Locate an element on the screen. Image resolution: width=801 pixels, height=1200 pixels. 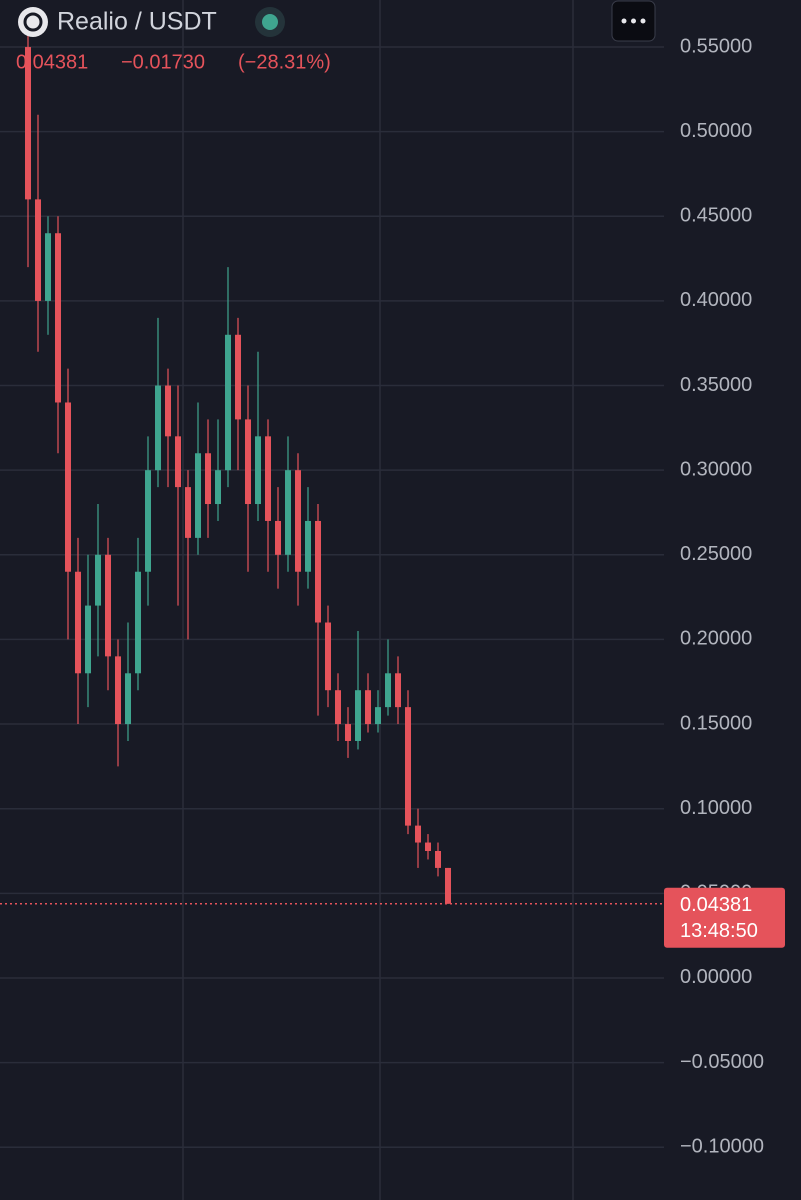
header: Realio / USDT 0.04381 −0.01730 (−28.31%) is located at coordinates (336, 36).